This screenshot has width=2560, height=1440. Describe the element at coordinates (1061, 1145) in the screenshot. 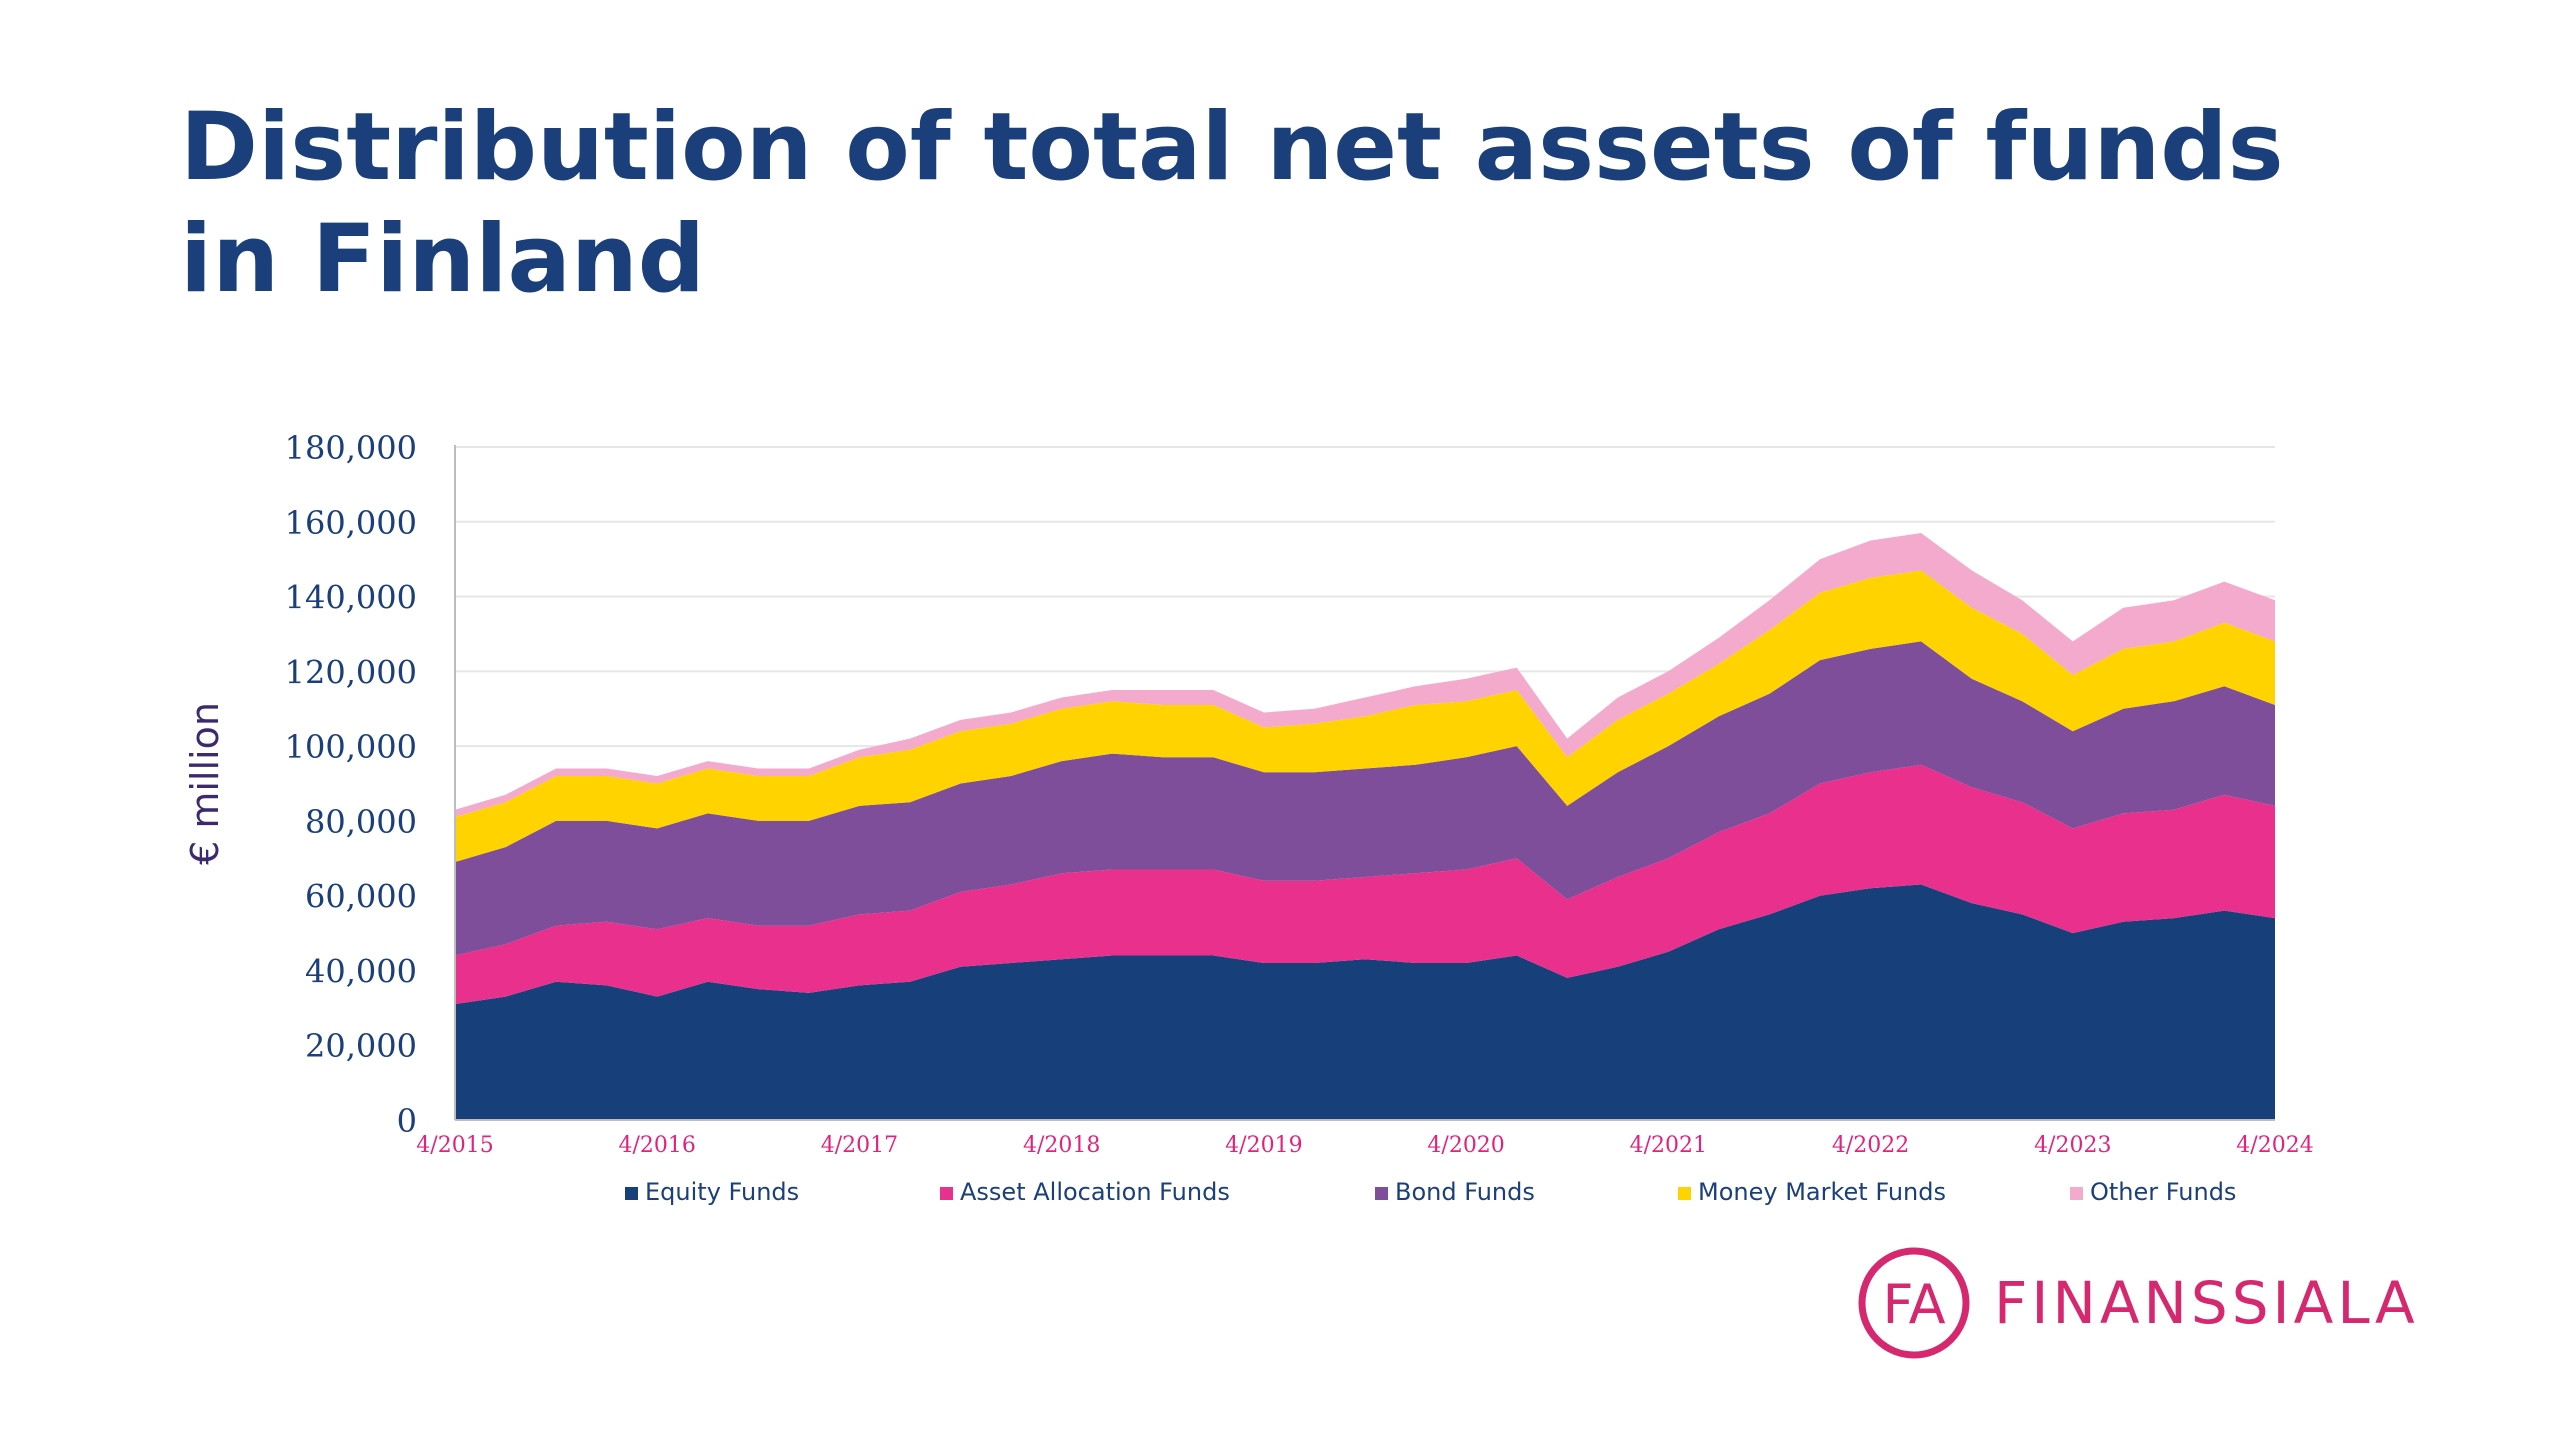

I see `x-tick-label: 4/2018` at that location.